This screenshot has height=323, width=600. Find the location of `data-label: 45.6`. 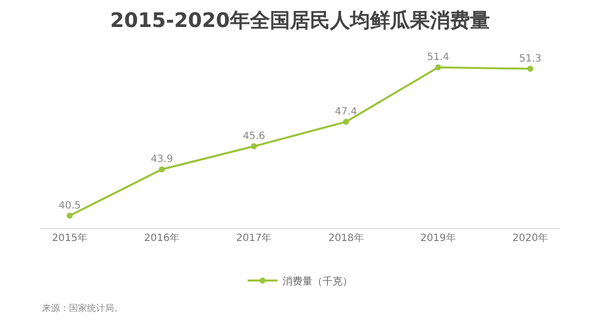

data-label: 45.6 is located at coordinates (254, 136).